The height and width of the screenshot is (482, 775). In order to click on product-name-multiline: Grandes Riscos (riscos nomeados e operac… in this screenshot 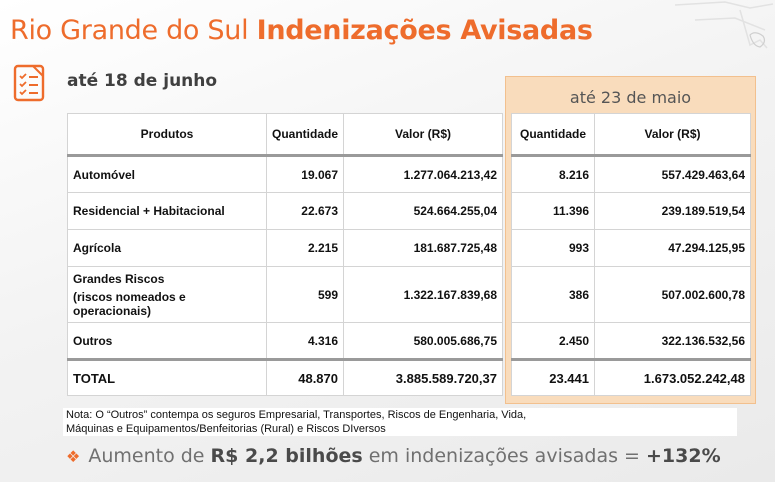, I will do `click(167, 294)`.